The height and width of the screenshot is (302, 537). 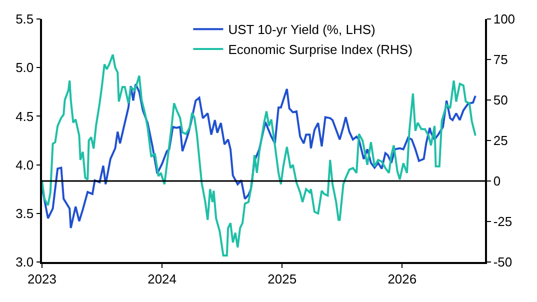 I want to click on y-tick-label: 3.0, so click(x=25, y=262).